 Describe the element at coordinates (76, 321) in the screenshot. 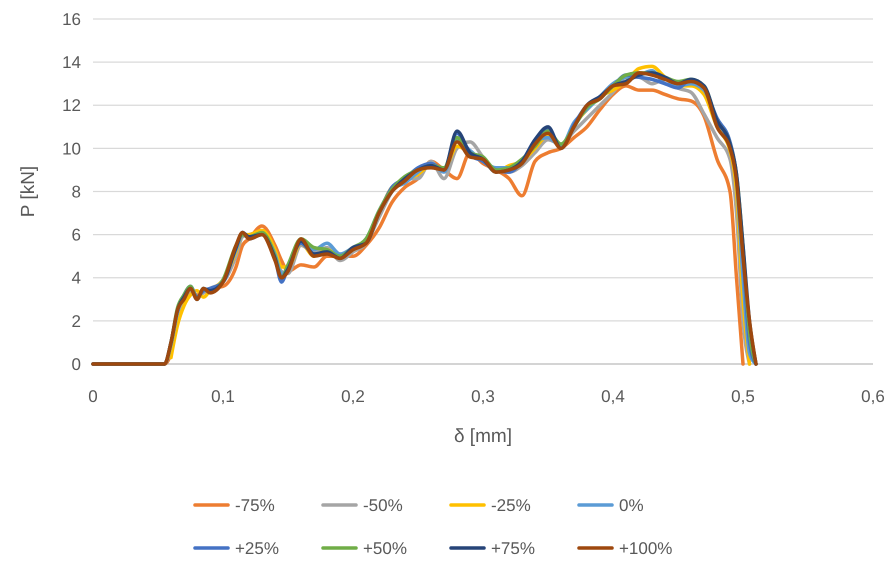

I see `y-tick-label: 2` at that location.